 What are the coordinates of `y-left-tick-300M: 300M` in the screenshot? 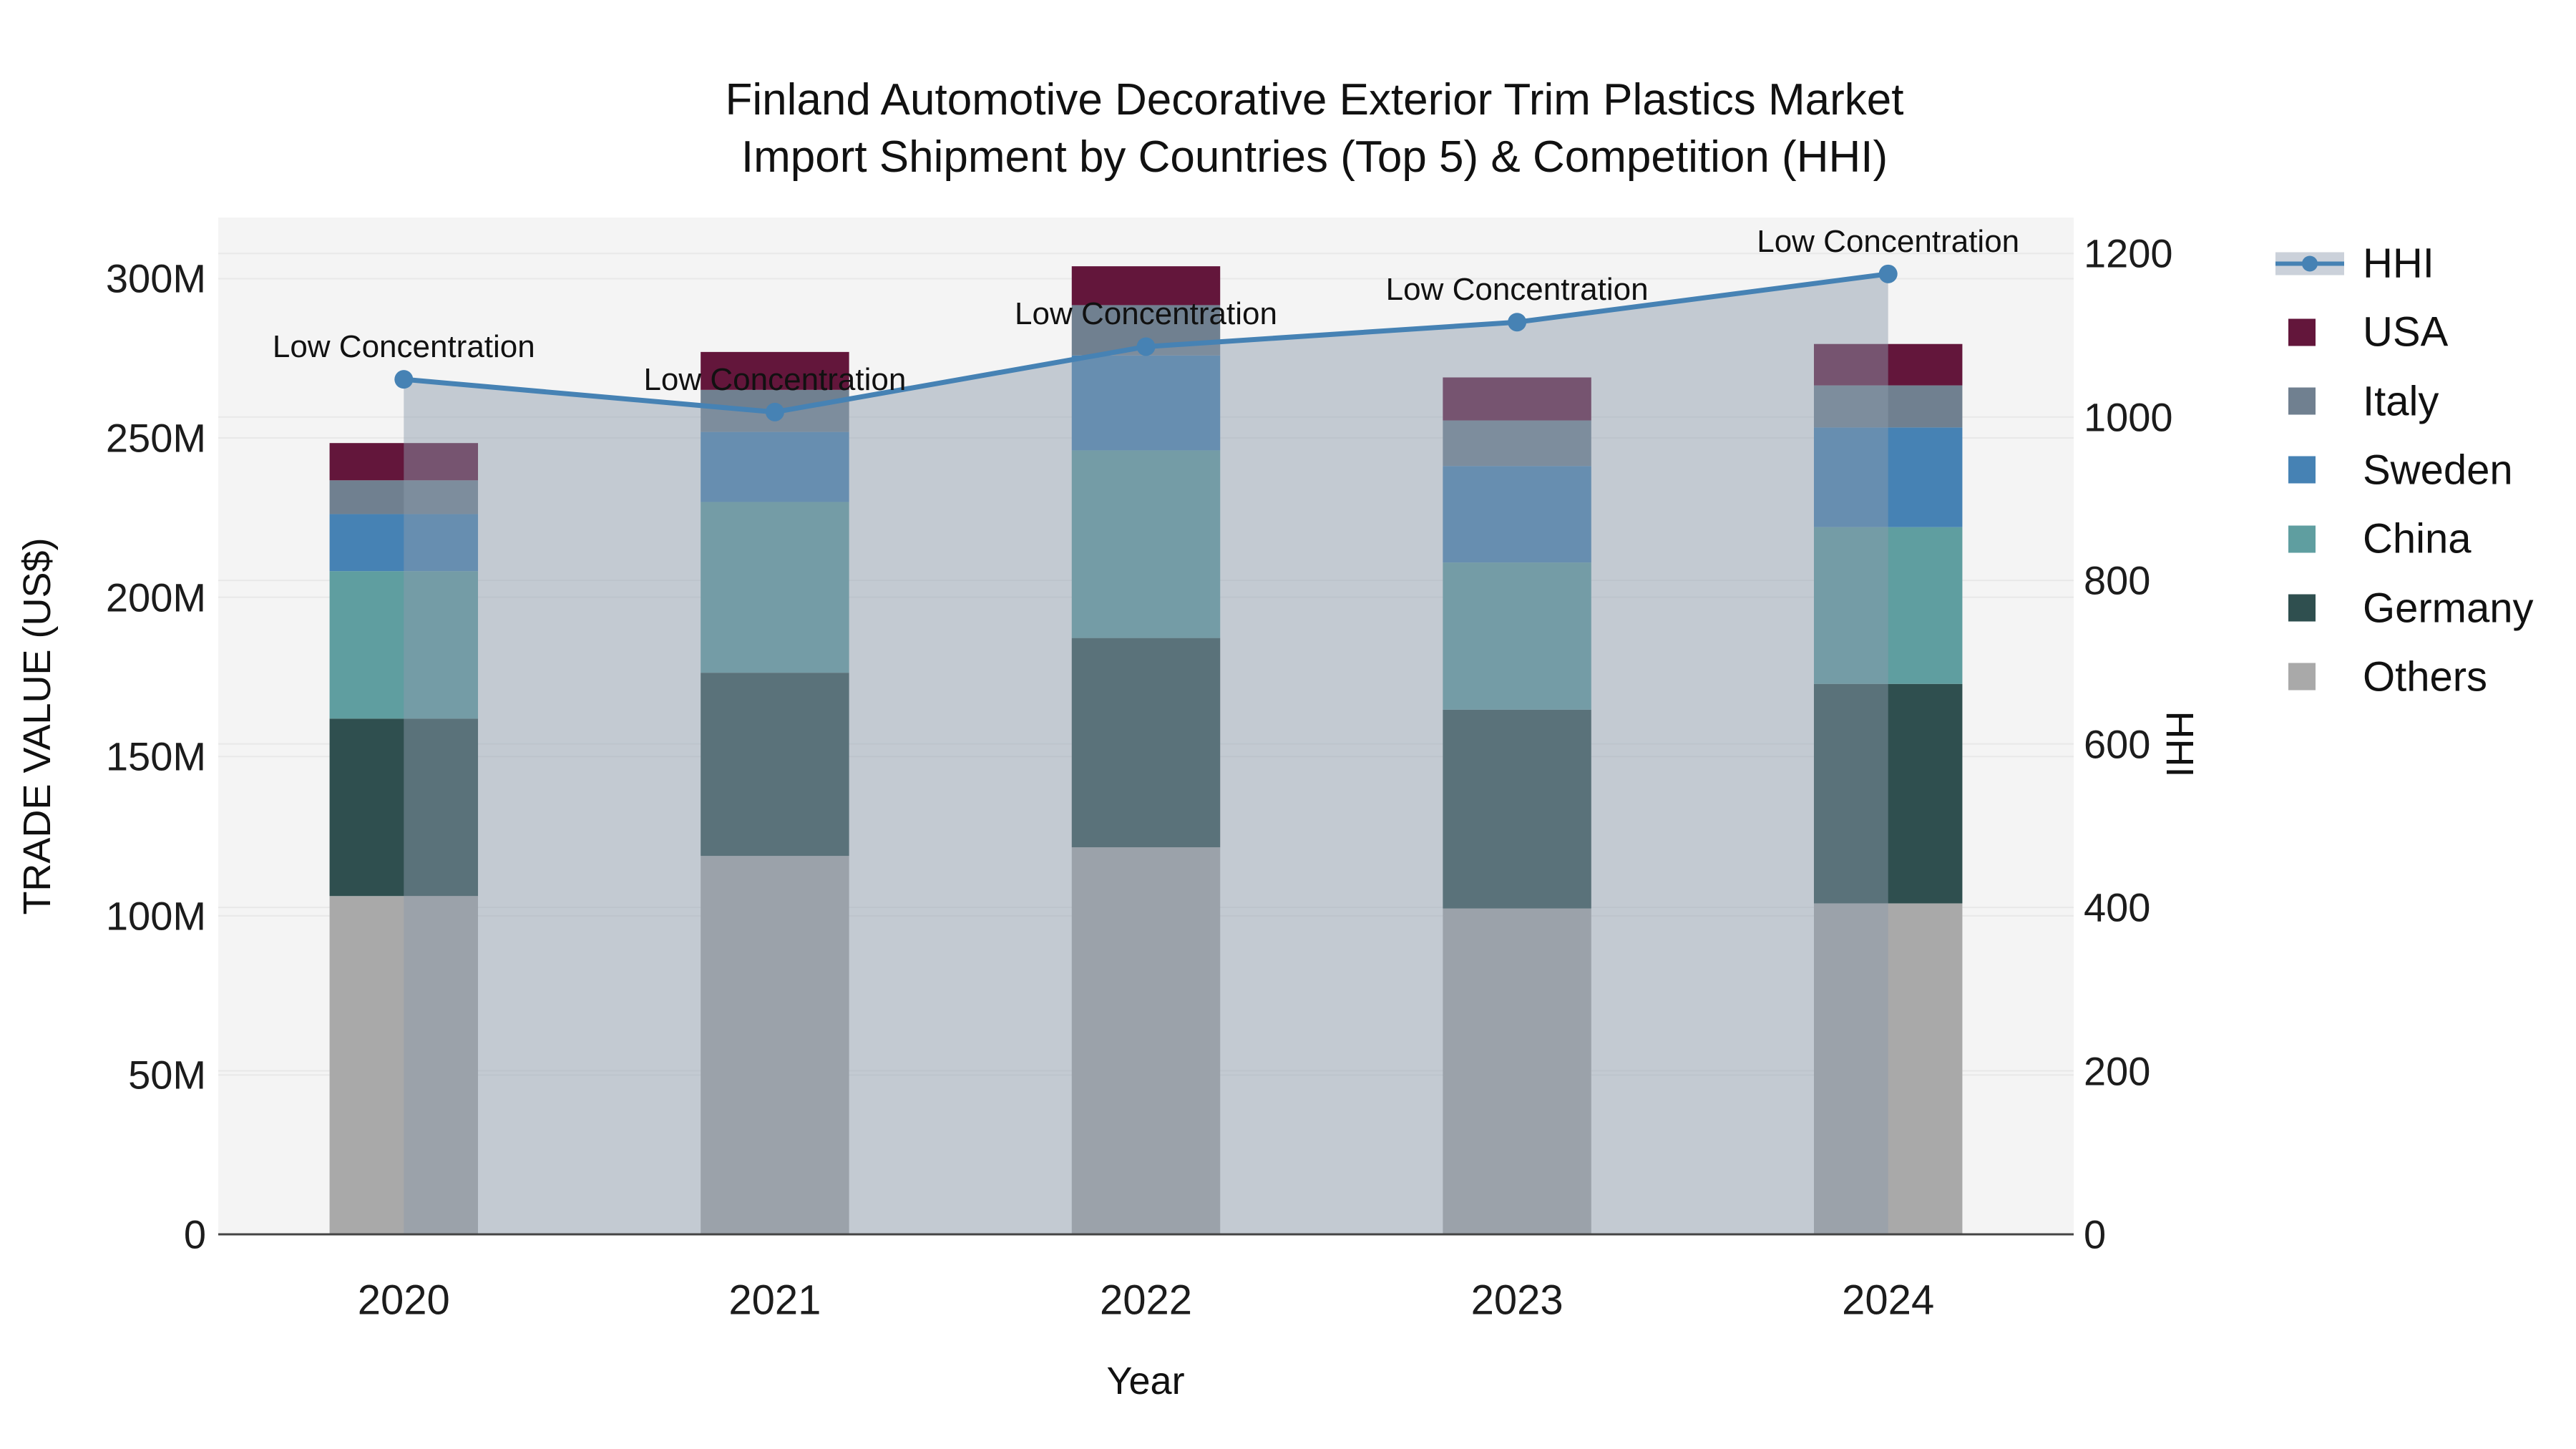 It's located at (155, 278).